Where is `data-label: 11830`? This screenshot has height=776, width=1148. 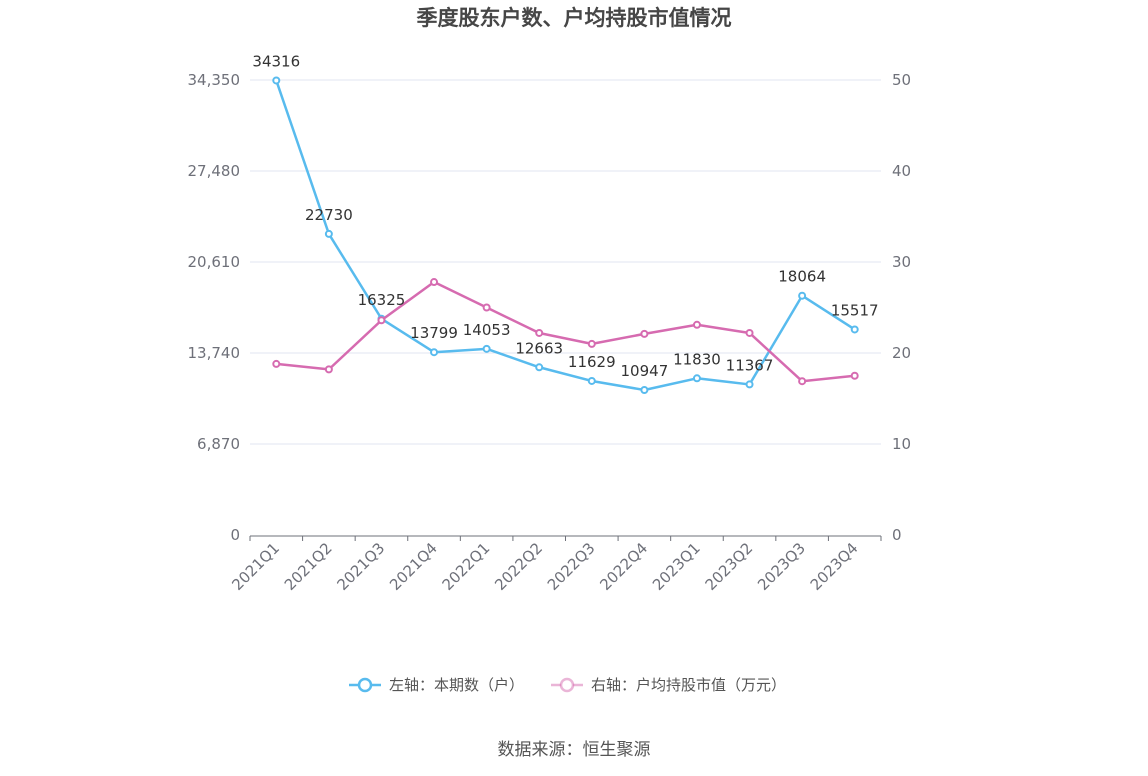
data-label: 11830 is located at coordinates (697, 359).